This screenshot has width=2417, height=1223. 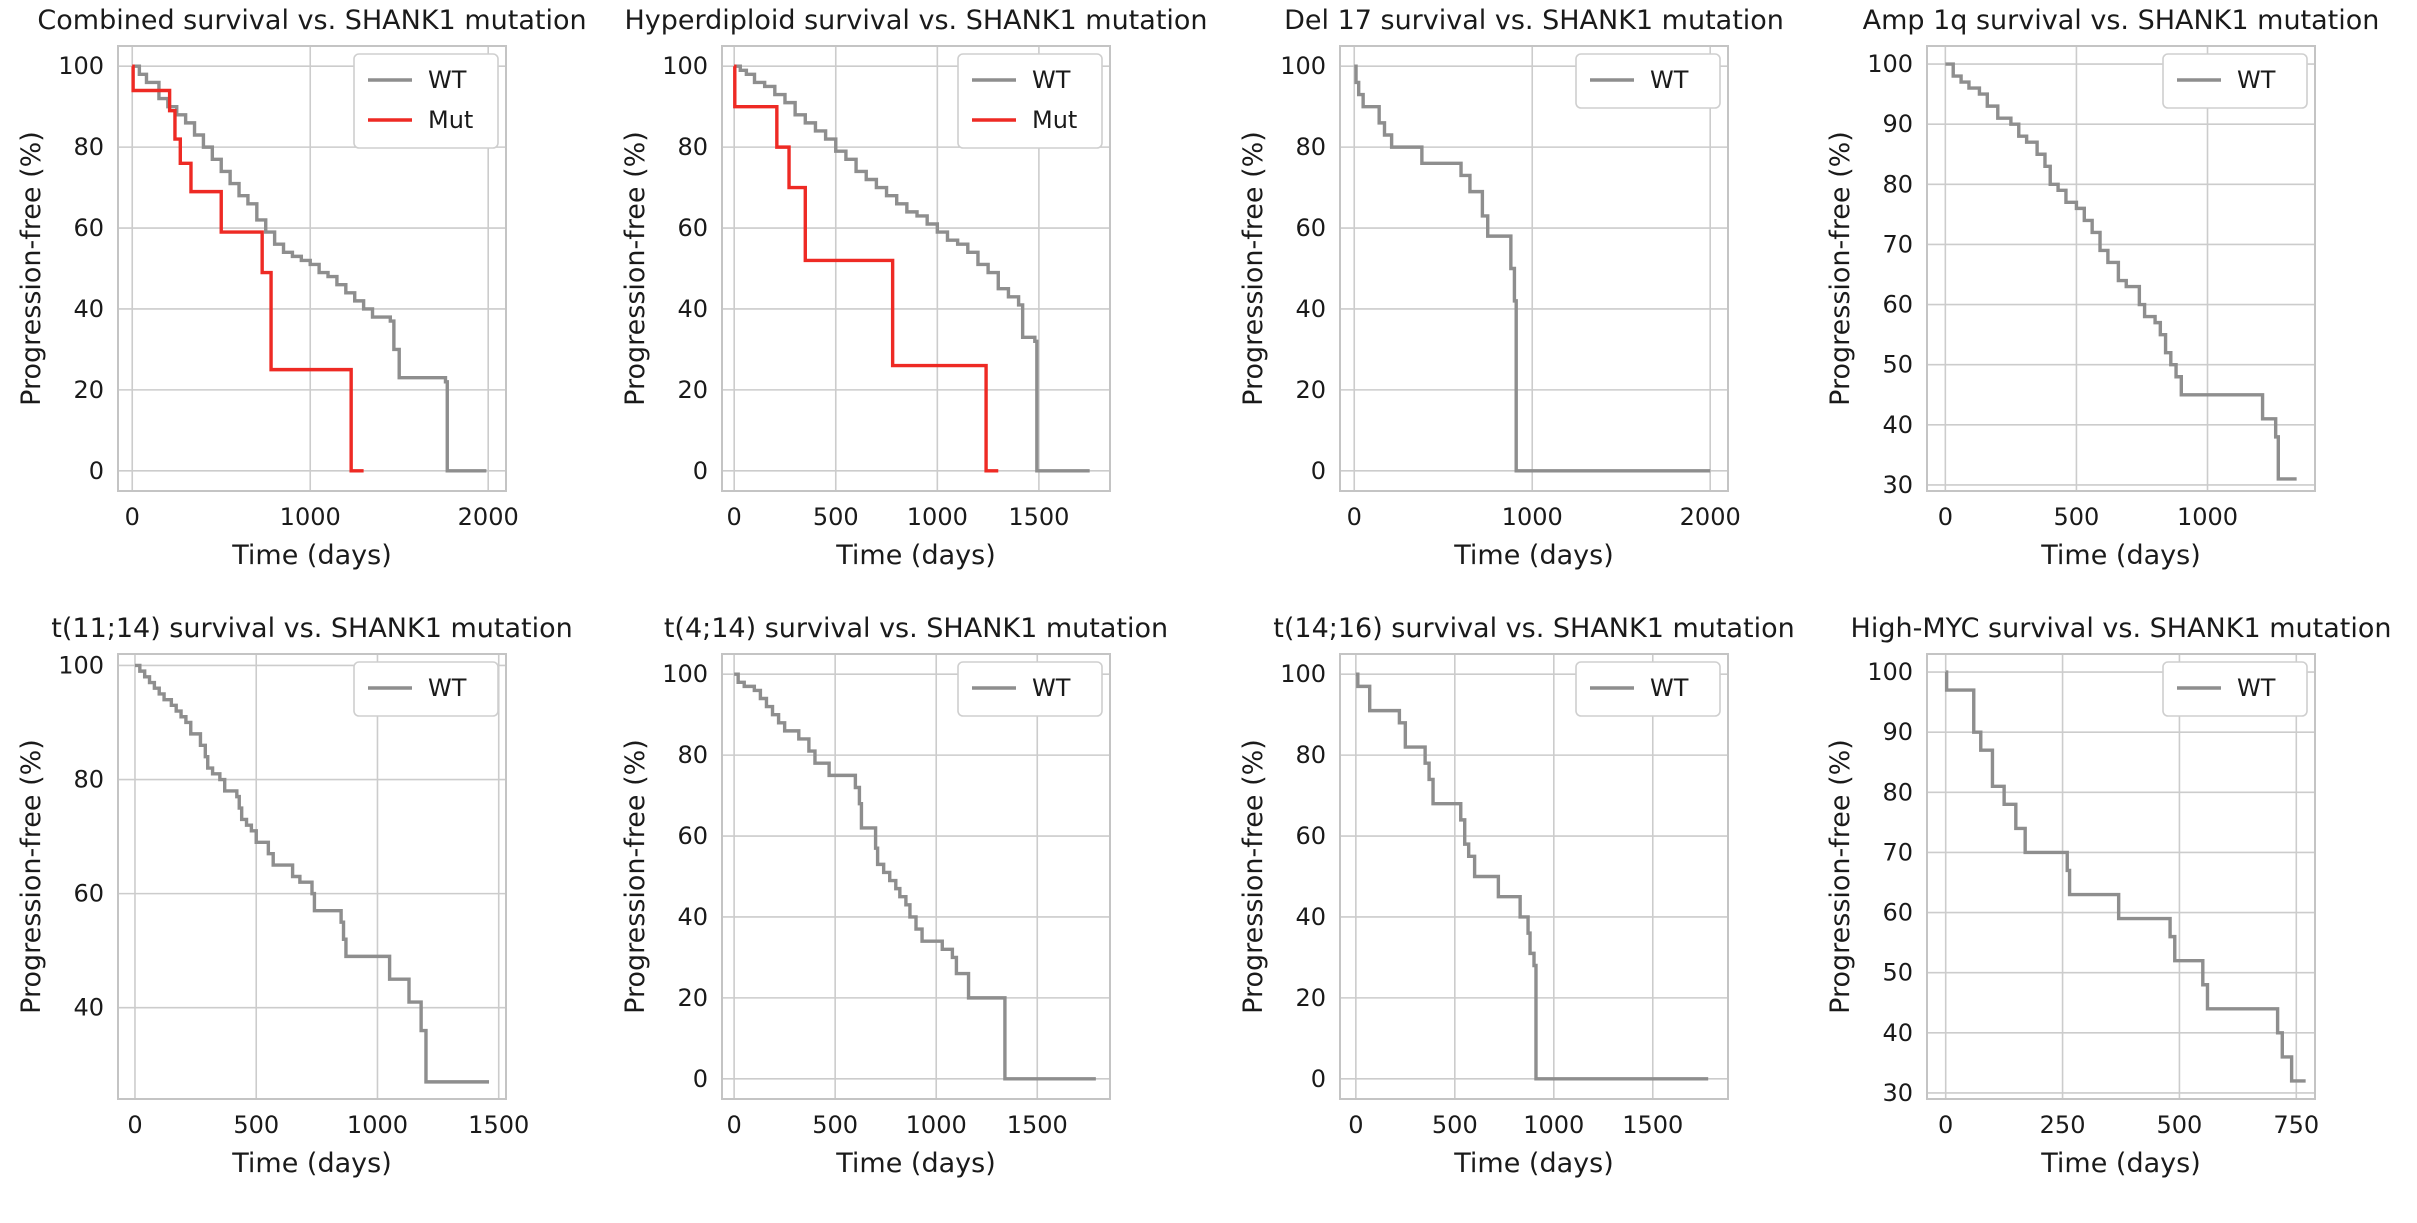 I want to click on y-tick-label: 50, so click(x=1897, y=973).